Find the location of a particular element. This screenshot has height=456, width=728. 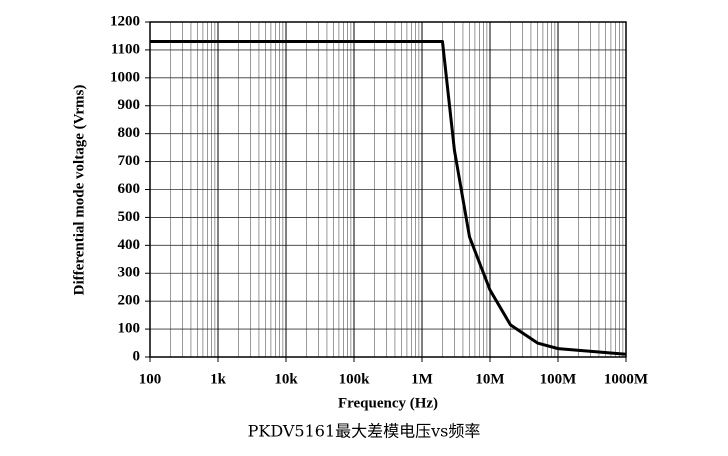

x-tick-label: 1000M is located at coordinates (626, 379).